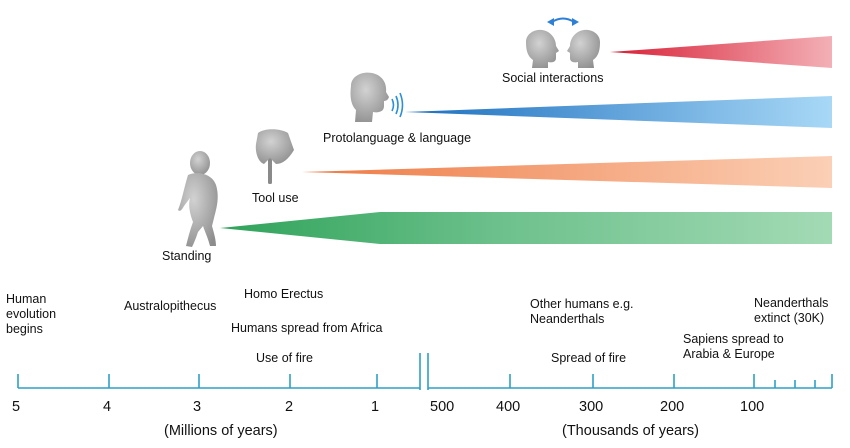 Image resolution: width=850 pixels, height=448 pixels. What do you see at coordinates (219, 371) in the screenshot?
I see `axis-millions` at bounding box center [219, 371].